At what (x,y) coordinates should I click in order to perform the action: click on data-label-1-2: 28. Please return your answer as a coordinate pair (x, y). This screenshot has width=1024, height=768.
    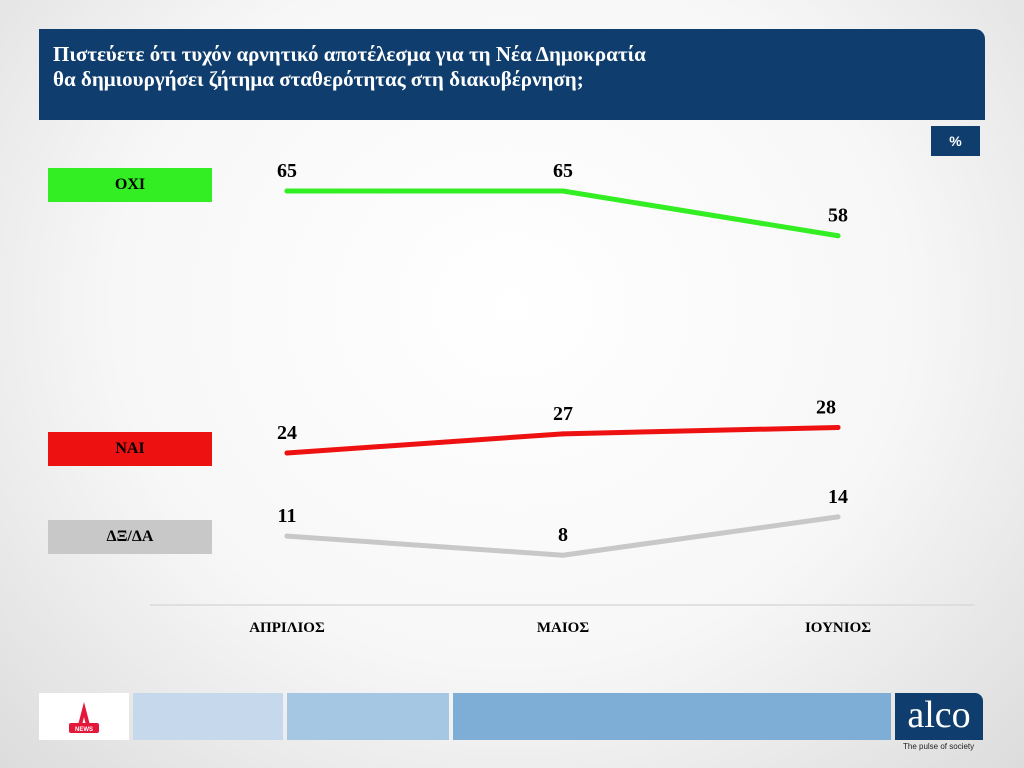
    Looking at the image, I should click on (826, 407).